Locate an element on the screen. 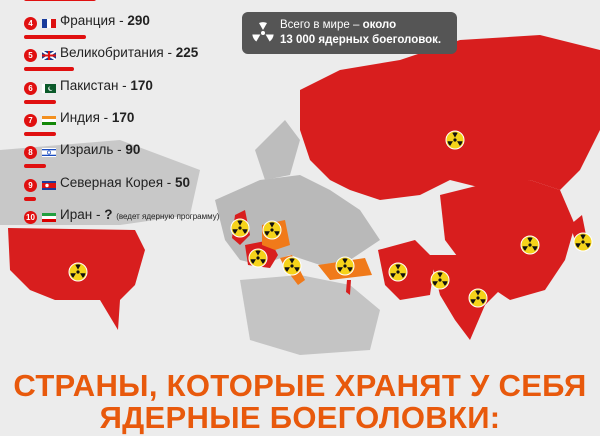  country-name: Франция is located at coordinates (88, 20).